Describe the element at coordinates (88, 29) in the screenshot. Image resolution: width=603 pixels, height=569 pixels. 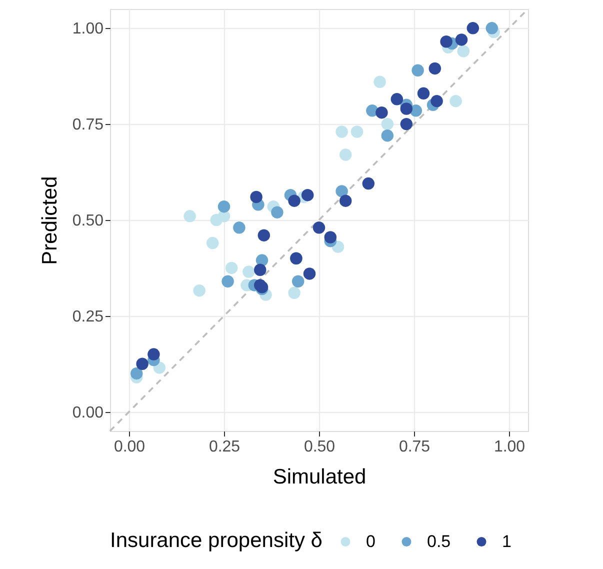
I see `y-tick-label: 1.00` at that location.